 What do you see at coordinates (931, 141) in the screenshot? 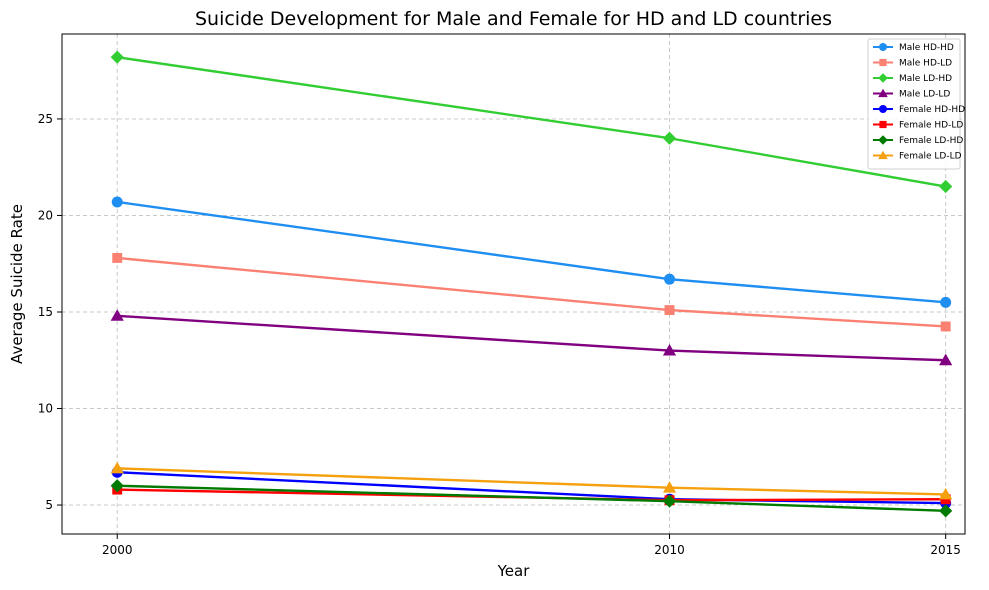
I see `legend-label: Female LD-HD` at bounding box center [931, 141].